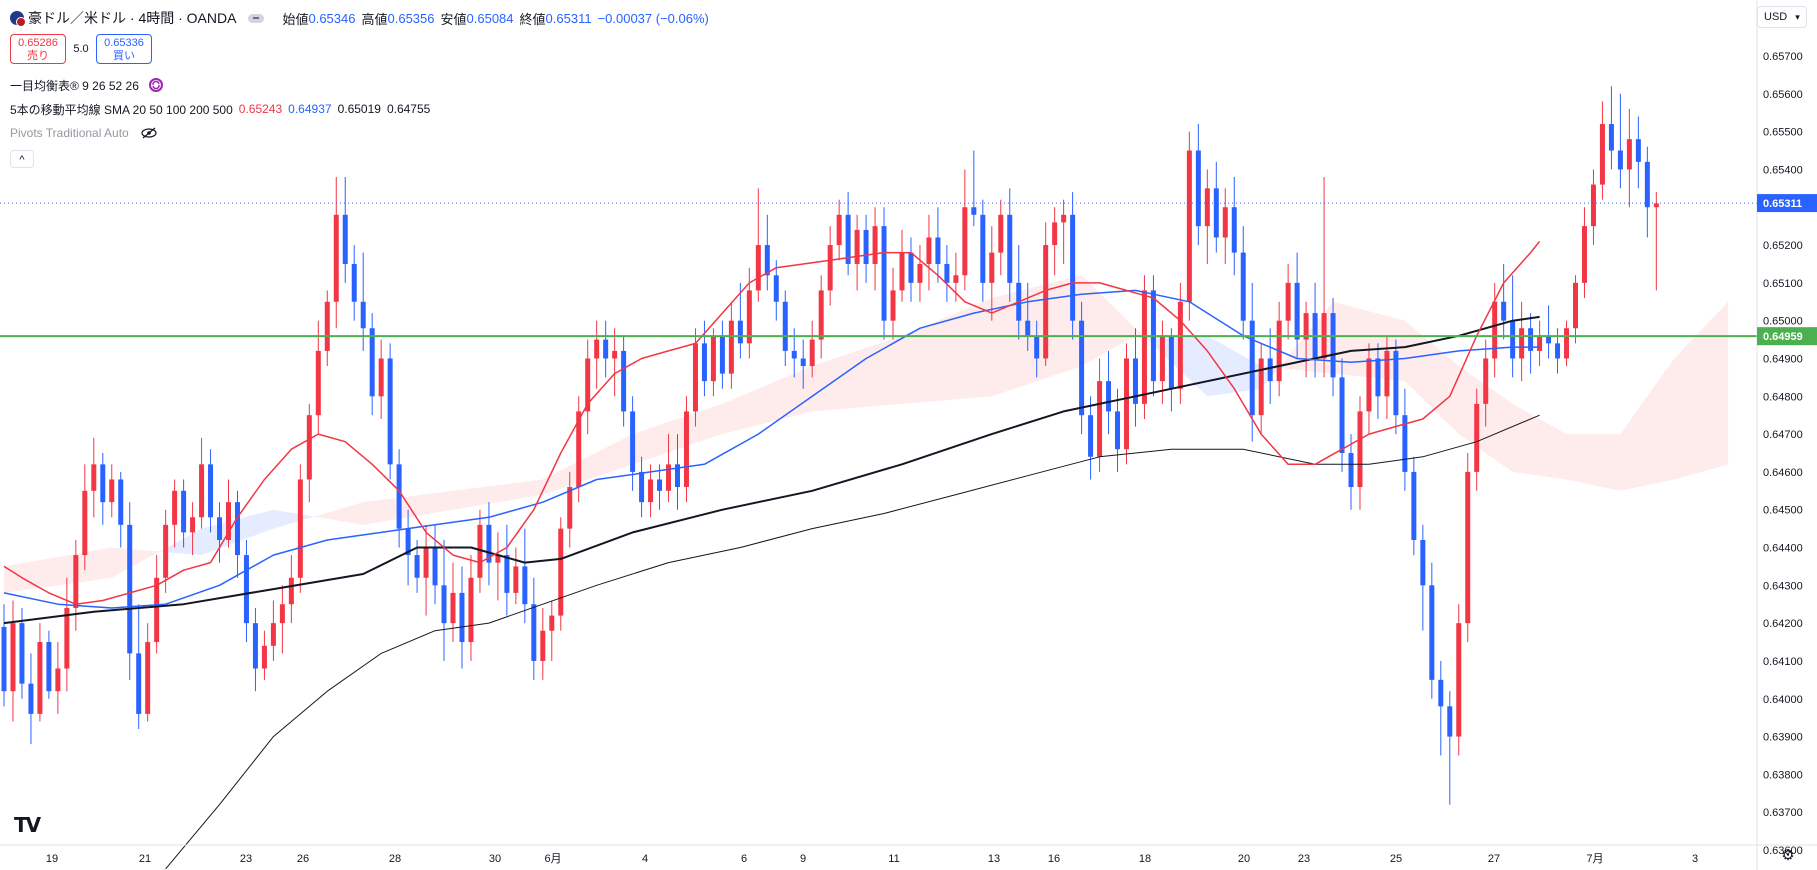 The width and height of the screenshot is (1817, 870). I want to click on y-tick-label: 0.65100, so click(1783, 284).